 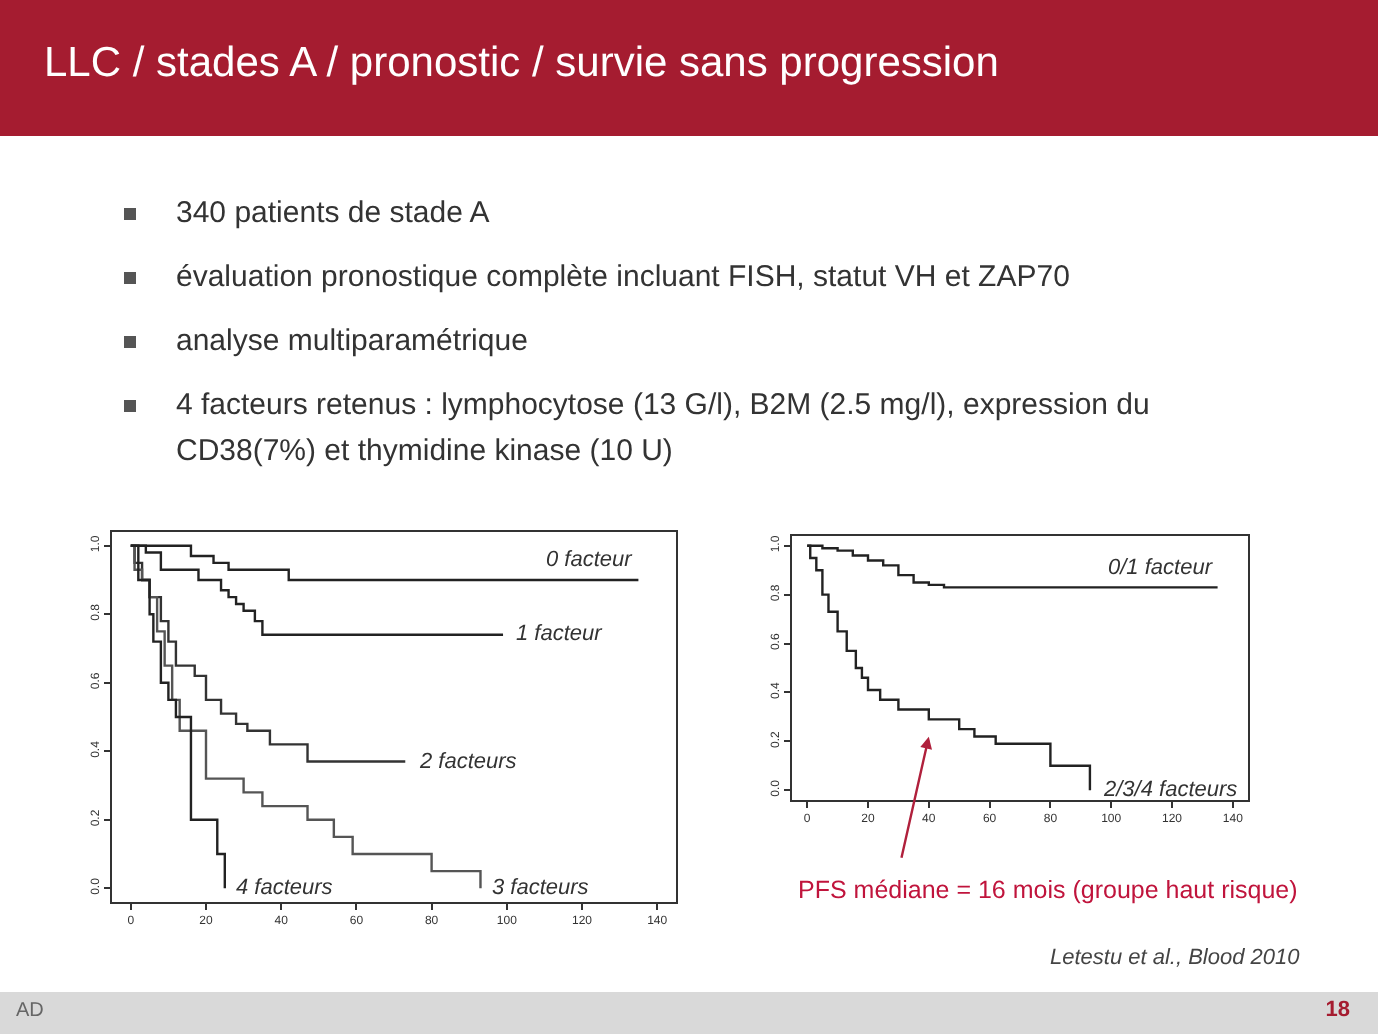 I want to click on text: 18, so click(x=1337, y=1010).